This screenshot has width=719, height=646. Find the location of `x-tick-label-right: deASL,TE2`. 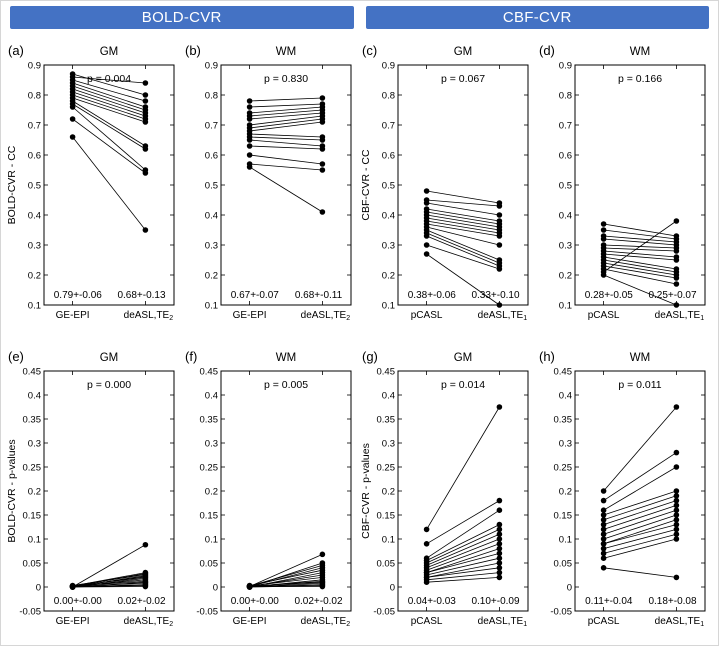

x-tick-label-right: deASL,TE2 is located at coordinates (149, 622).